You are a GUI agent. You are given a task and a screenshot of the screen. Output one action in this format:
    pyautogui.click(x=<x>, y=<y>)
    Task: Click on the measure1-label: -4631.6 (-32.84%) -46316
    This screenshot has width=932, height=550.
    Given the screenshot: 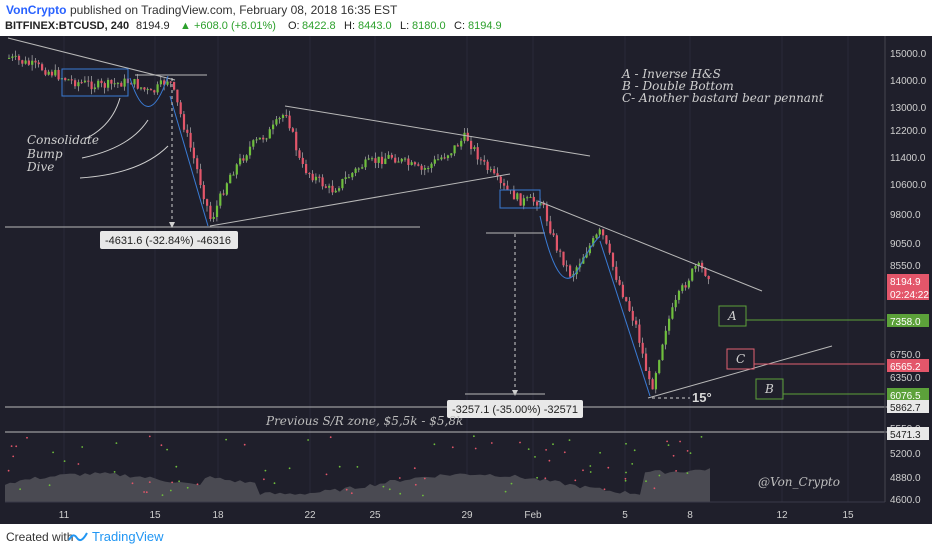 What is the action you would take?
    pyautogui.click(x=168, y=241)
    